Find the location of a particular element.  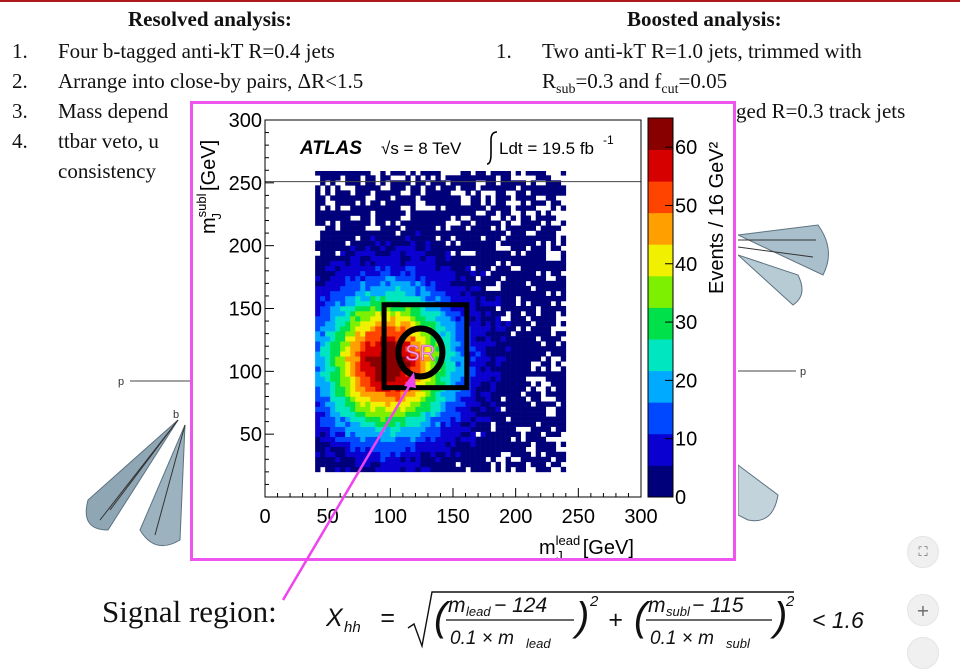

proton-label-left: p is located at coordinates (121, 382).